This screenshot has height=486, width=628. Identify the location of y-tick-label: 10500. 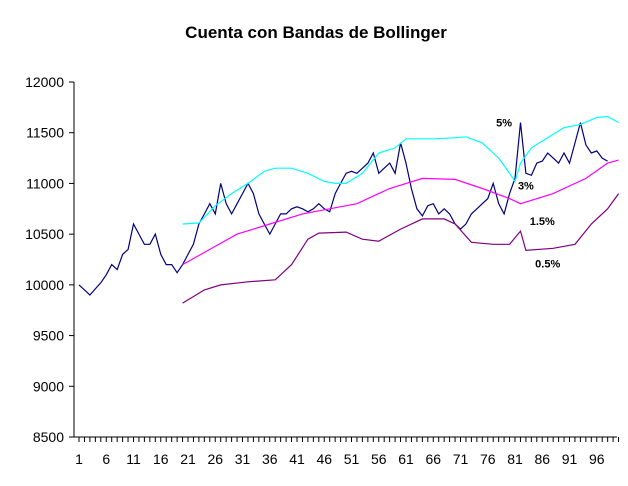
(44, 234).